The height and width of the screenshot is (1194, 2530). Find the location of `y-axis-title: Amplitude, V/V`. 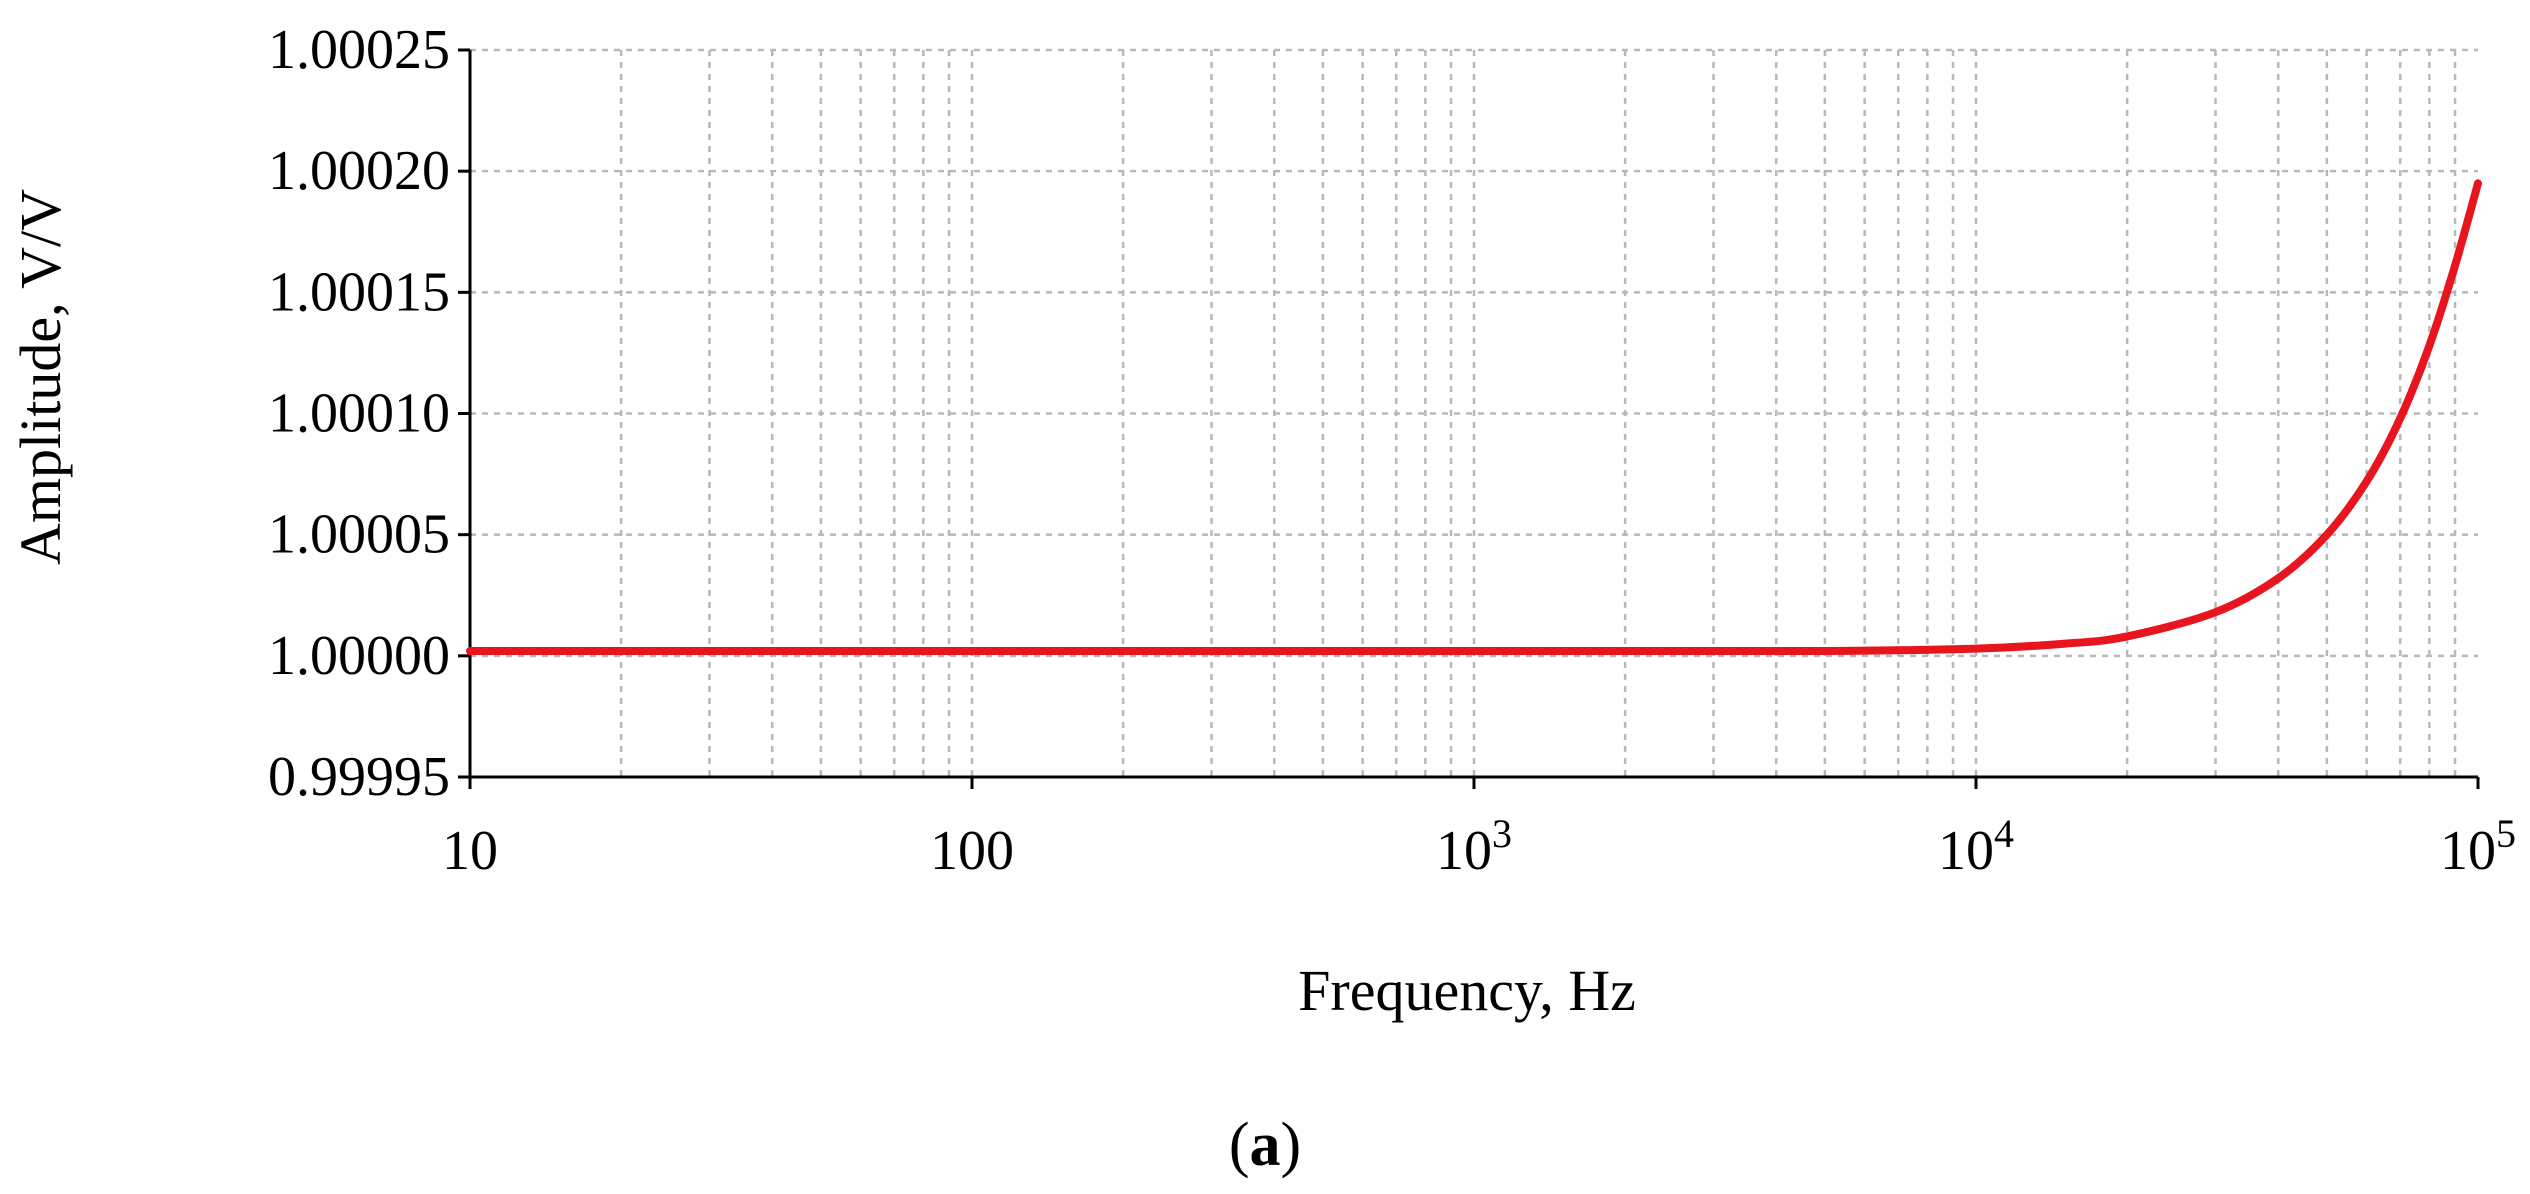

y-axis-title: Amplitude, V/V is located at coordinates (40, 377).